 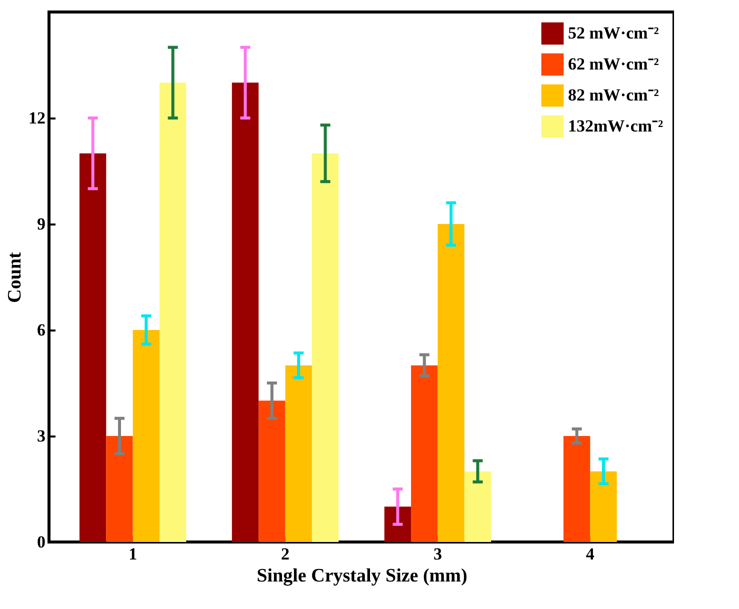 What do you see at coordinates (613, 95) in the screenshot?
I see `legend-label: 82 mW·cm⁻²` at bounding box center [613, 95].